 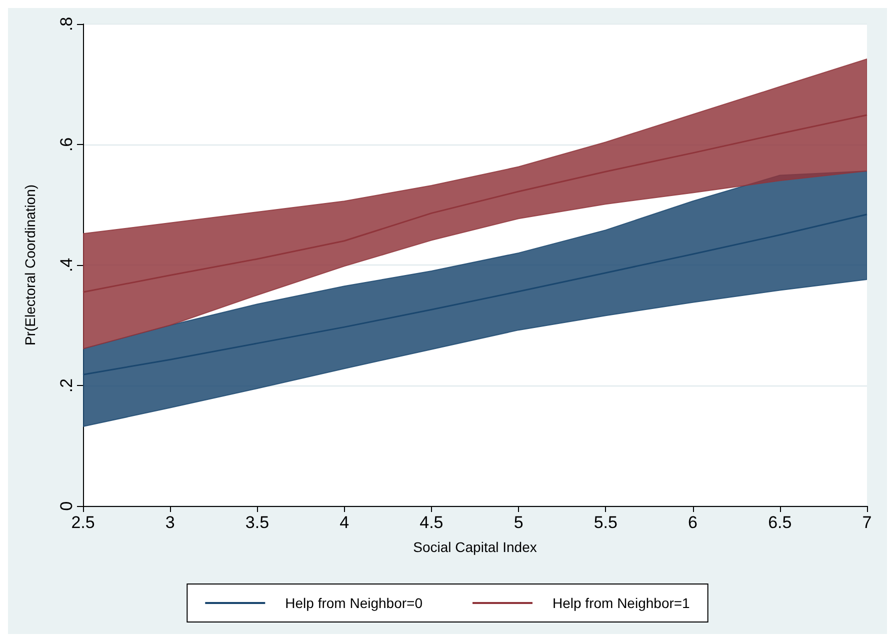 I want to click on y-tick-label: .2, so click(x=66, y=385).